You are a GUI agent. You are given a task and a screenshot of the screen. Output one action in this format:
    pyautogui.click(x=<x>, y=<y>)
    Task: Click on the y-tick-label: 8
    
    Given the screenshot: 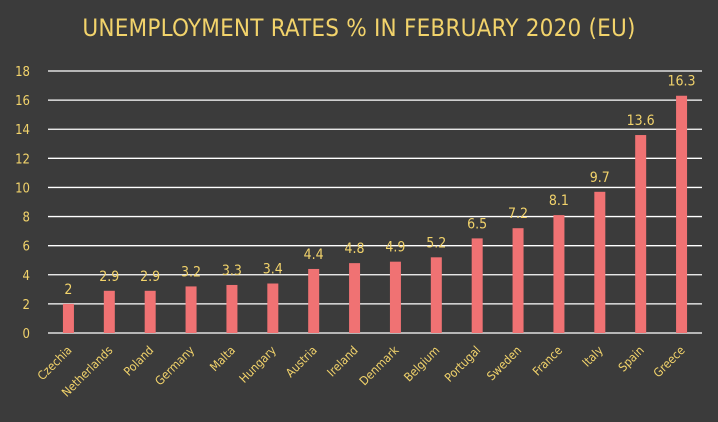 What is the action you would take?
    pyautogui.click(x=26, y=218)
    